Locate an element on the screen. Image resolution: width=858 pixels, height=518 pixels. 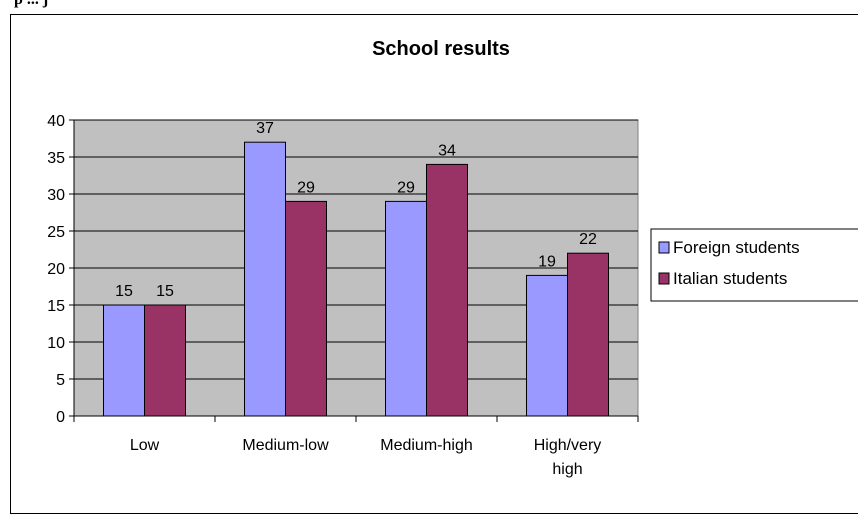
x-tick-label-line: Low is located at coordinates (145, 445).